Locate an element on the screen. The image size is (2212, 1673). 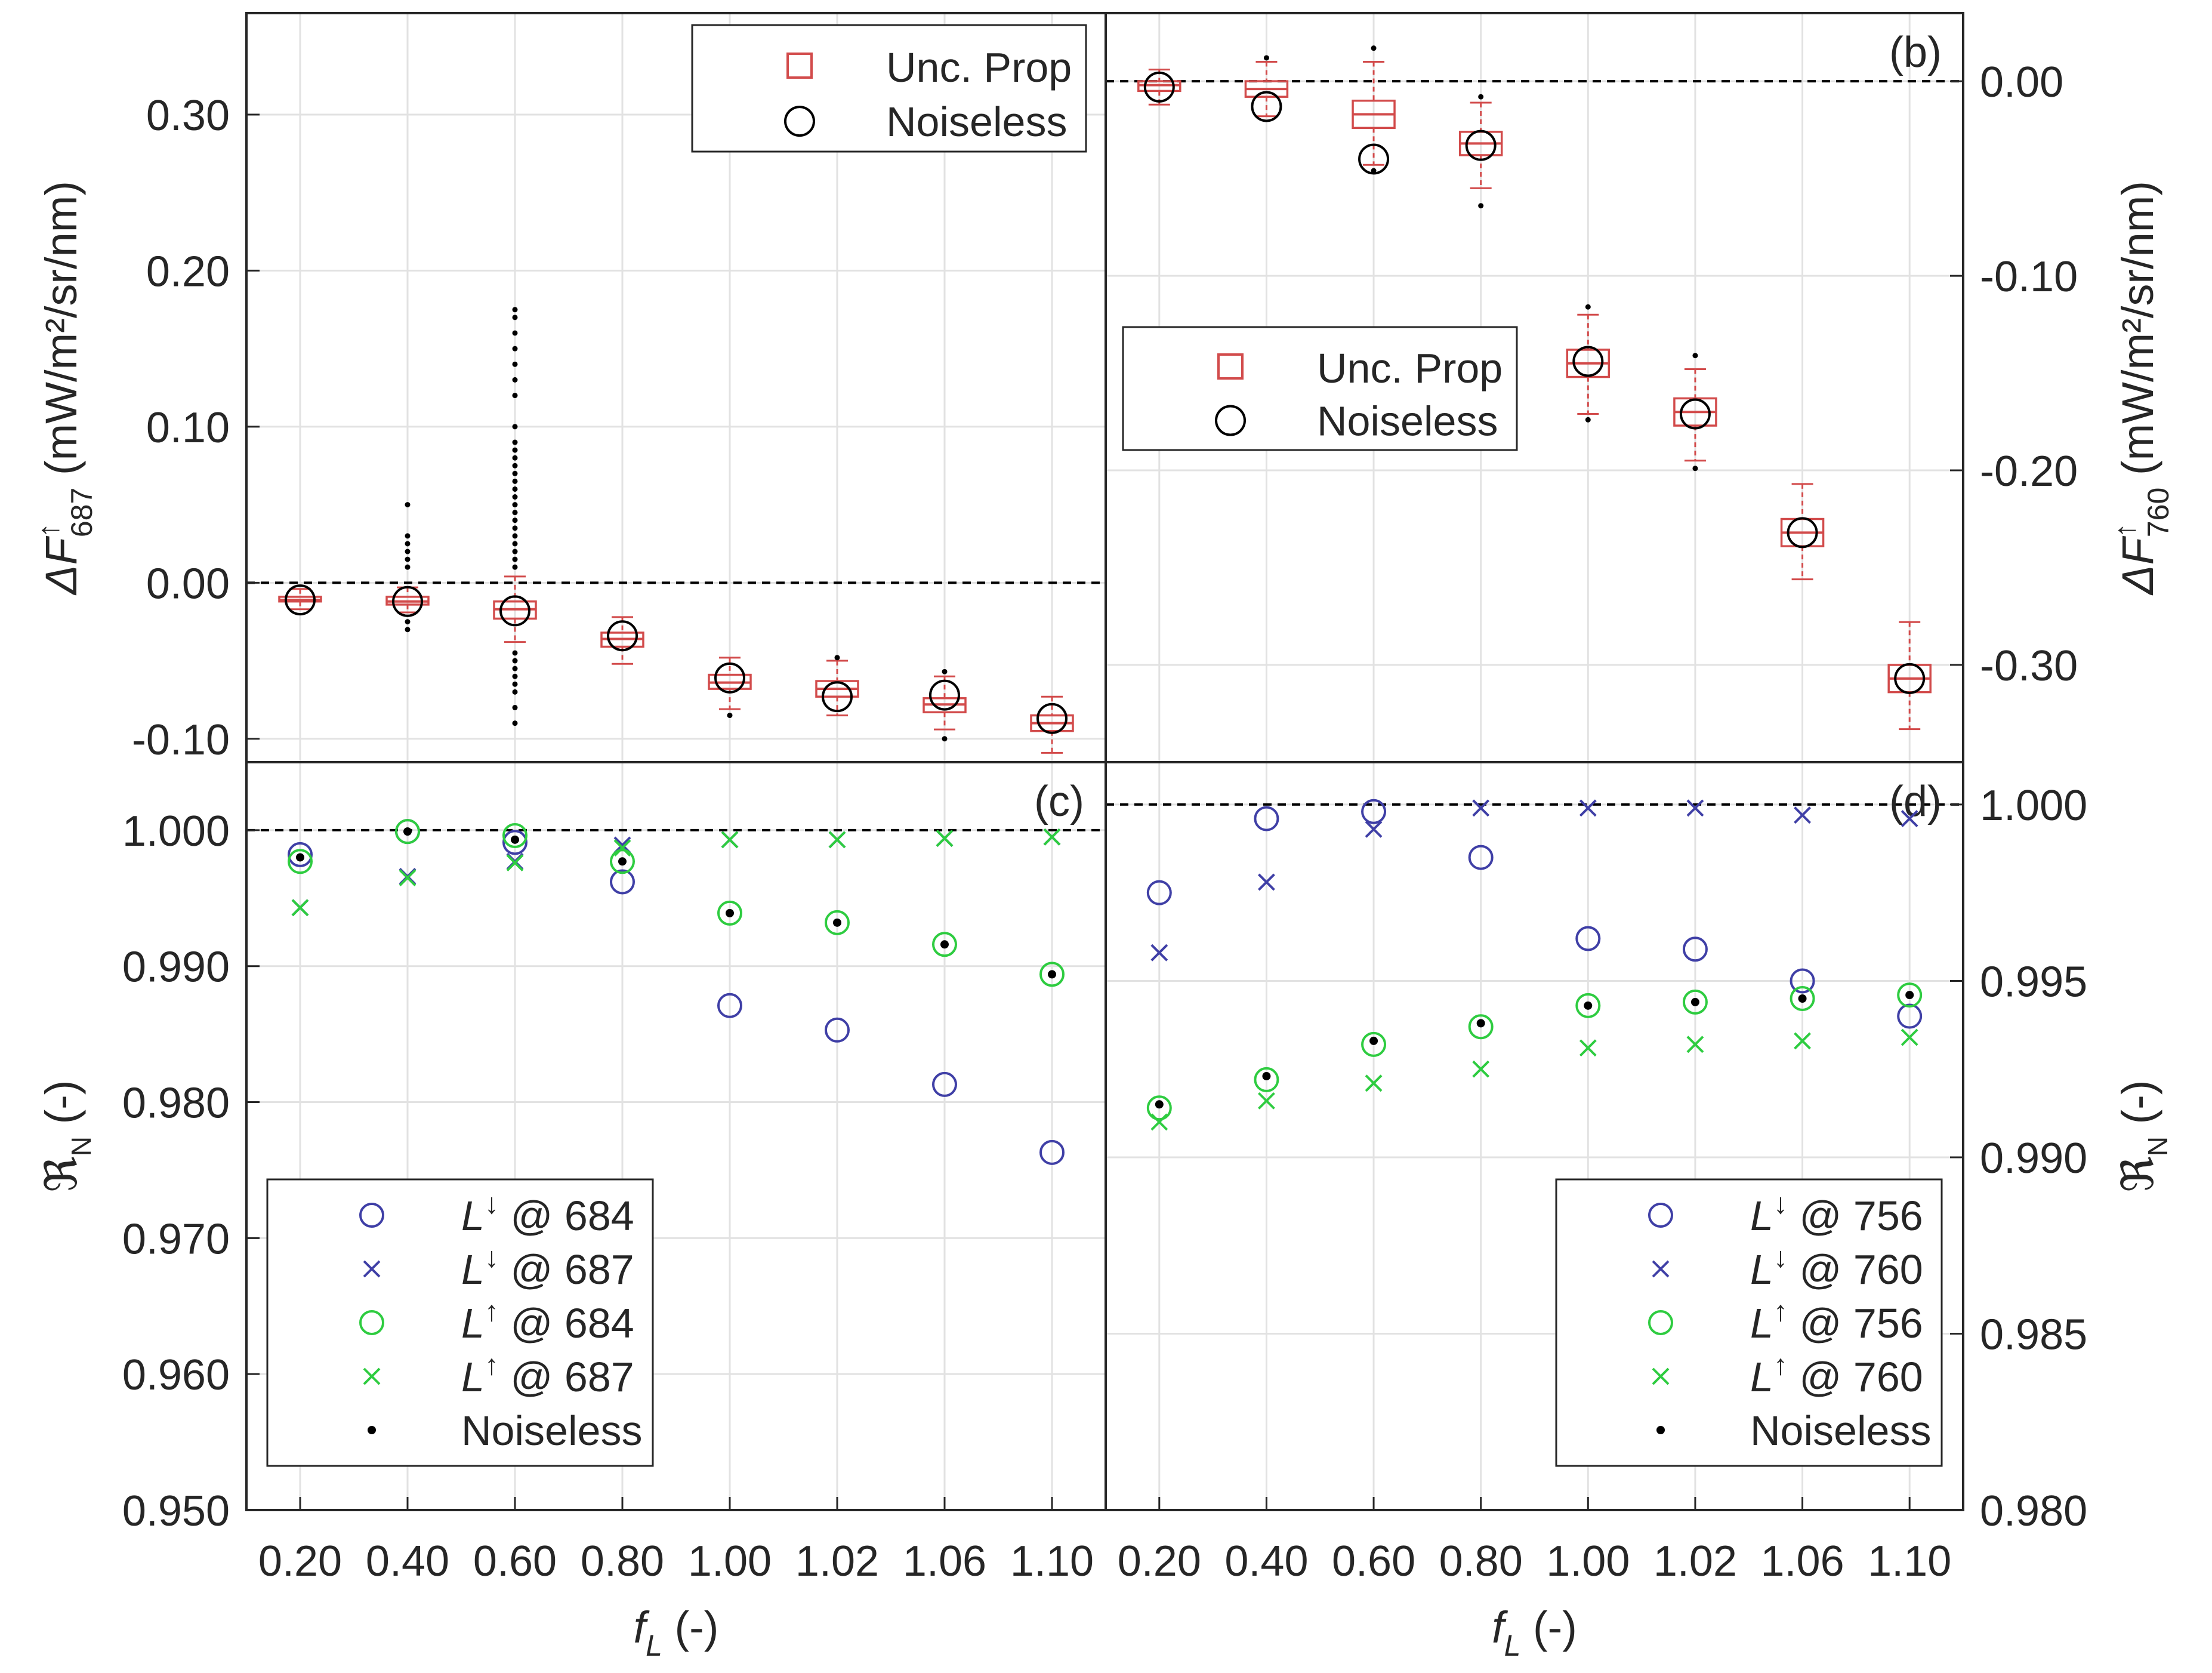
x-tick-label: 1.02 is located at coordinates (837, 1562).